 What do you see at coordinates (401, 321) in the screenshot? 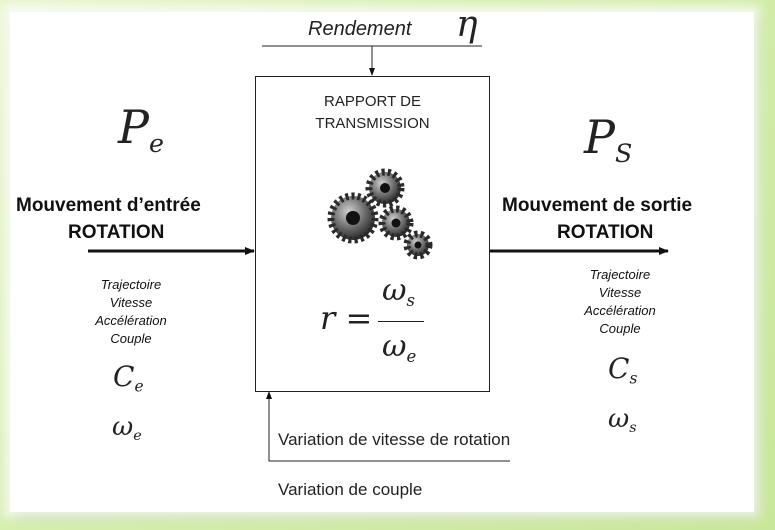
I see `fraction-bar` at bounding box center [401, 321].